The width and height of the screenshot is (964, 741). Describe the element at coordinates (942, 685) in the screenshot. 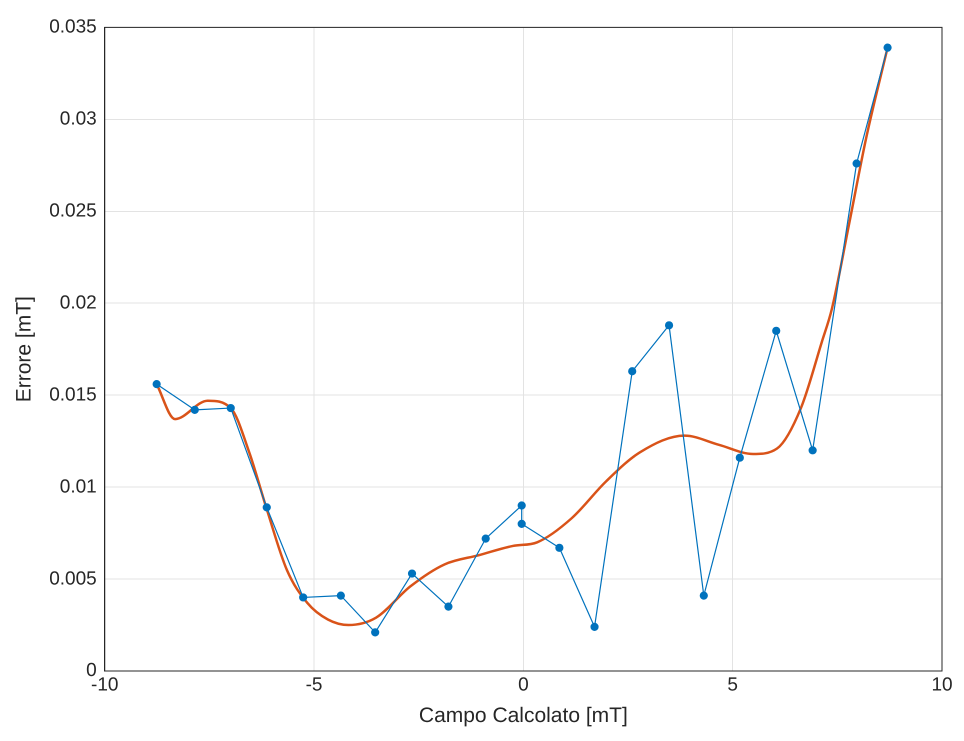

I see `x-tick-label: 10` at that location.